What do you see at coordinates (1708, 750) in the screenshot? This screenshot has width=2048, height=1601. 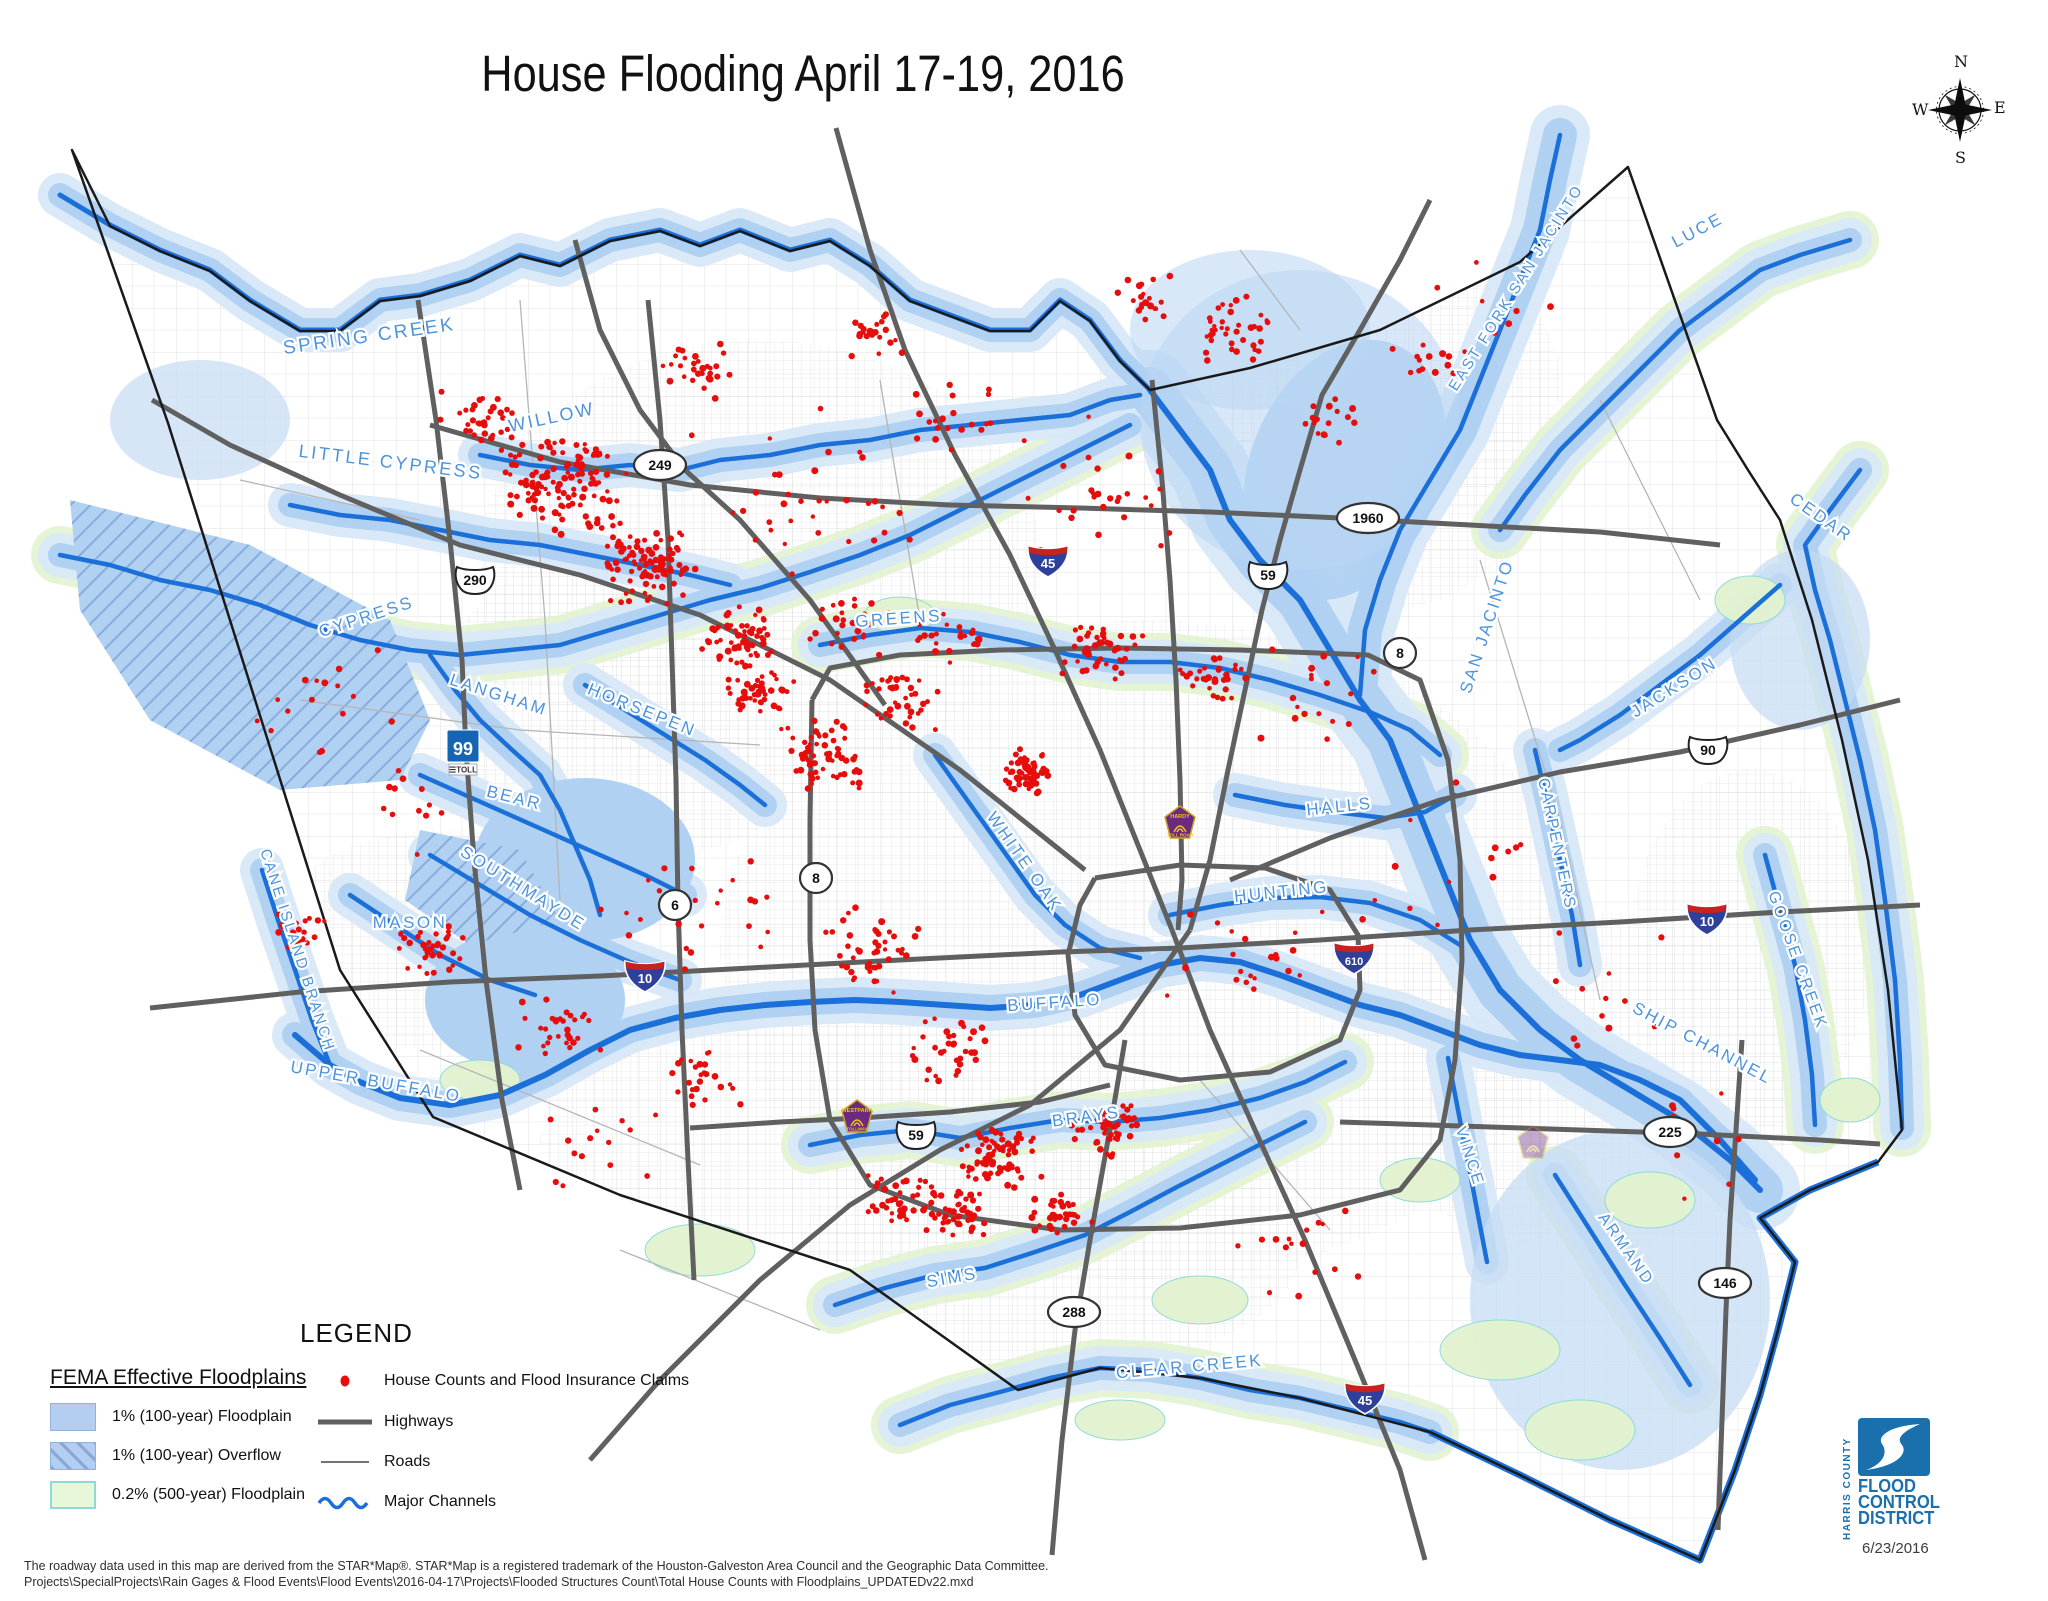 I see `highway-shield-90: 90` at bounding box center [1708, 750].